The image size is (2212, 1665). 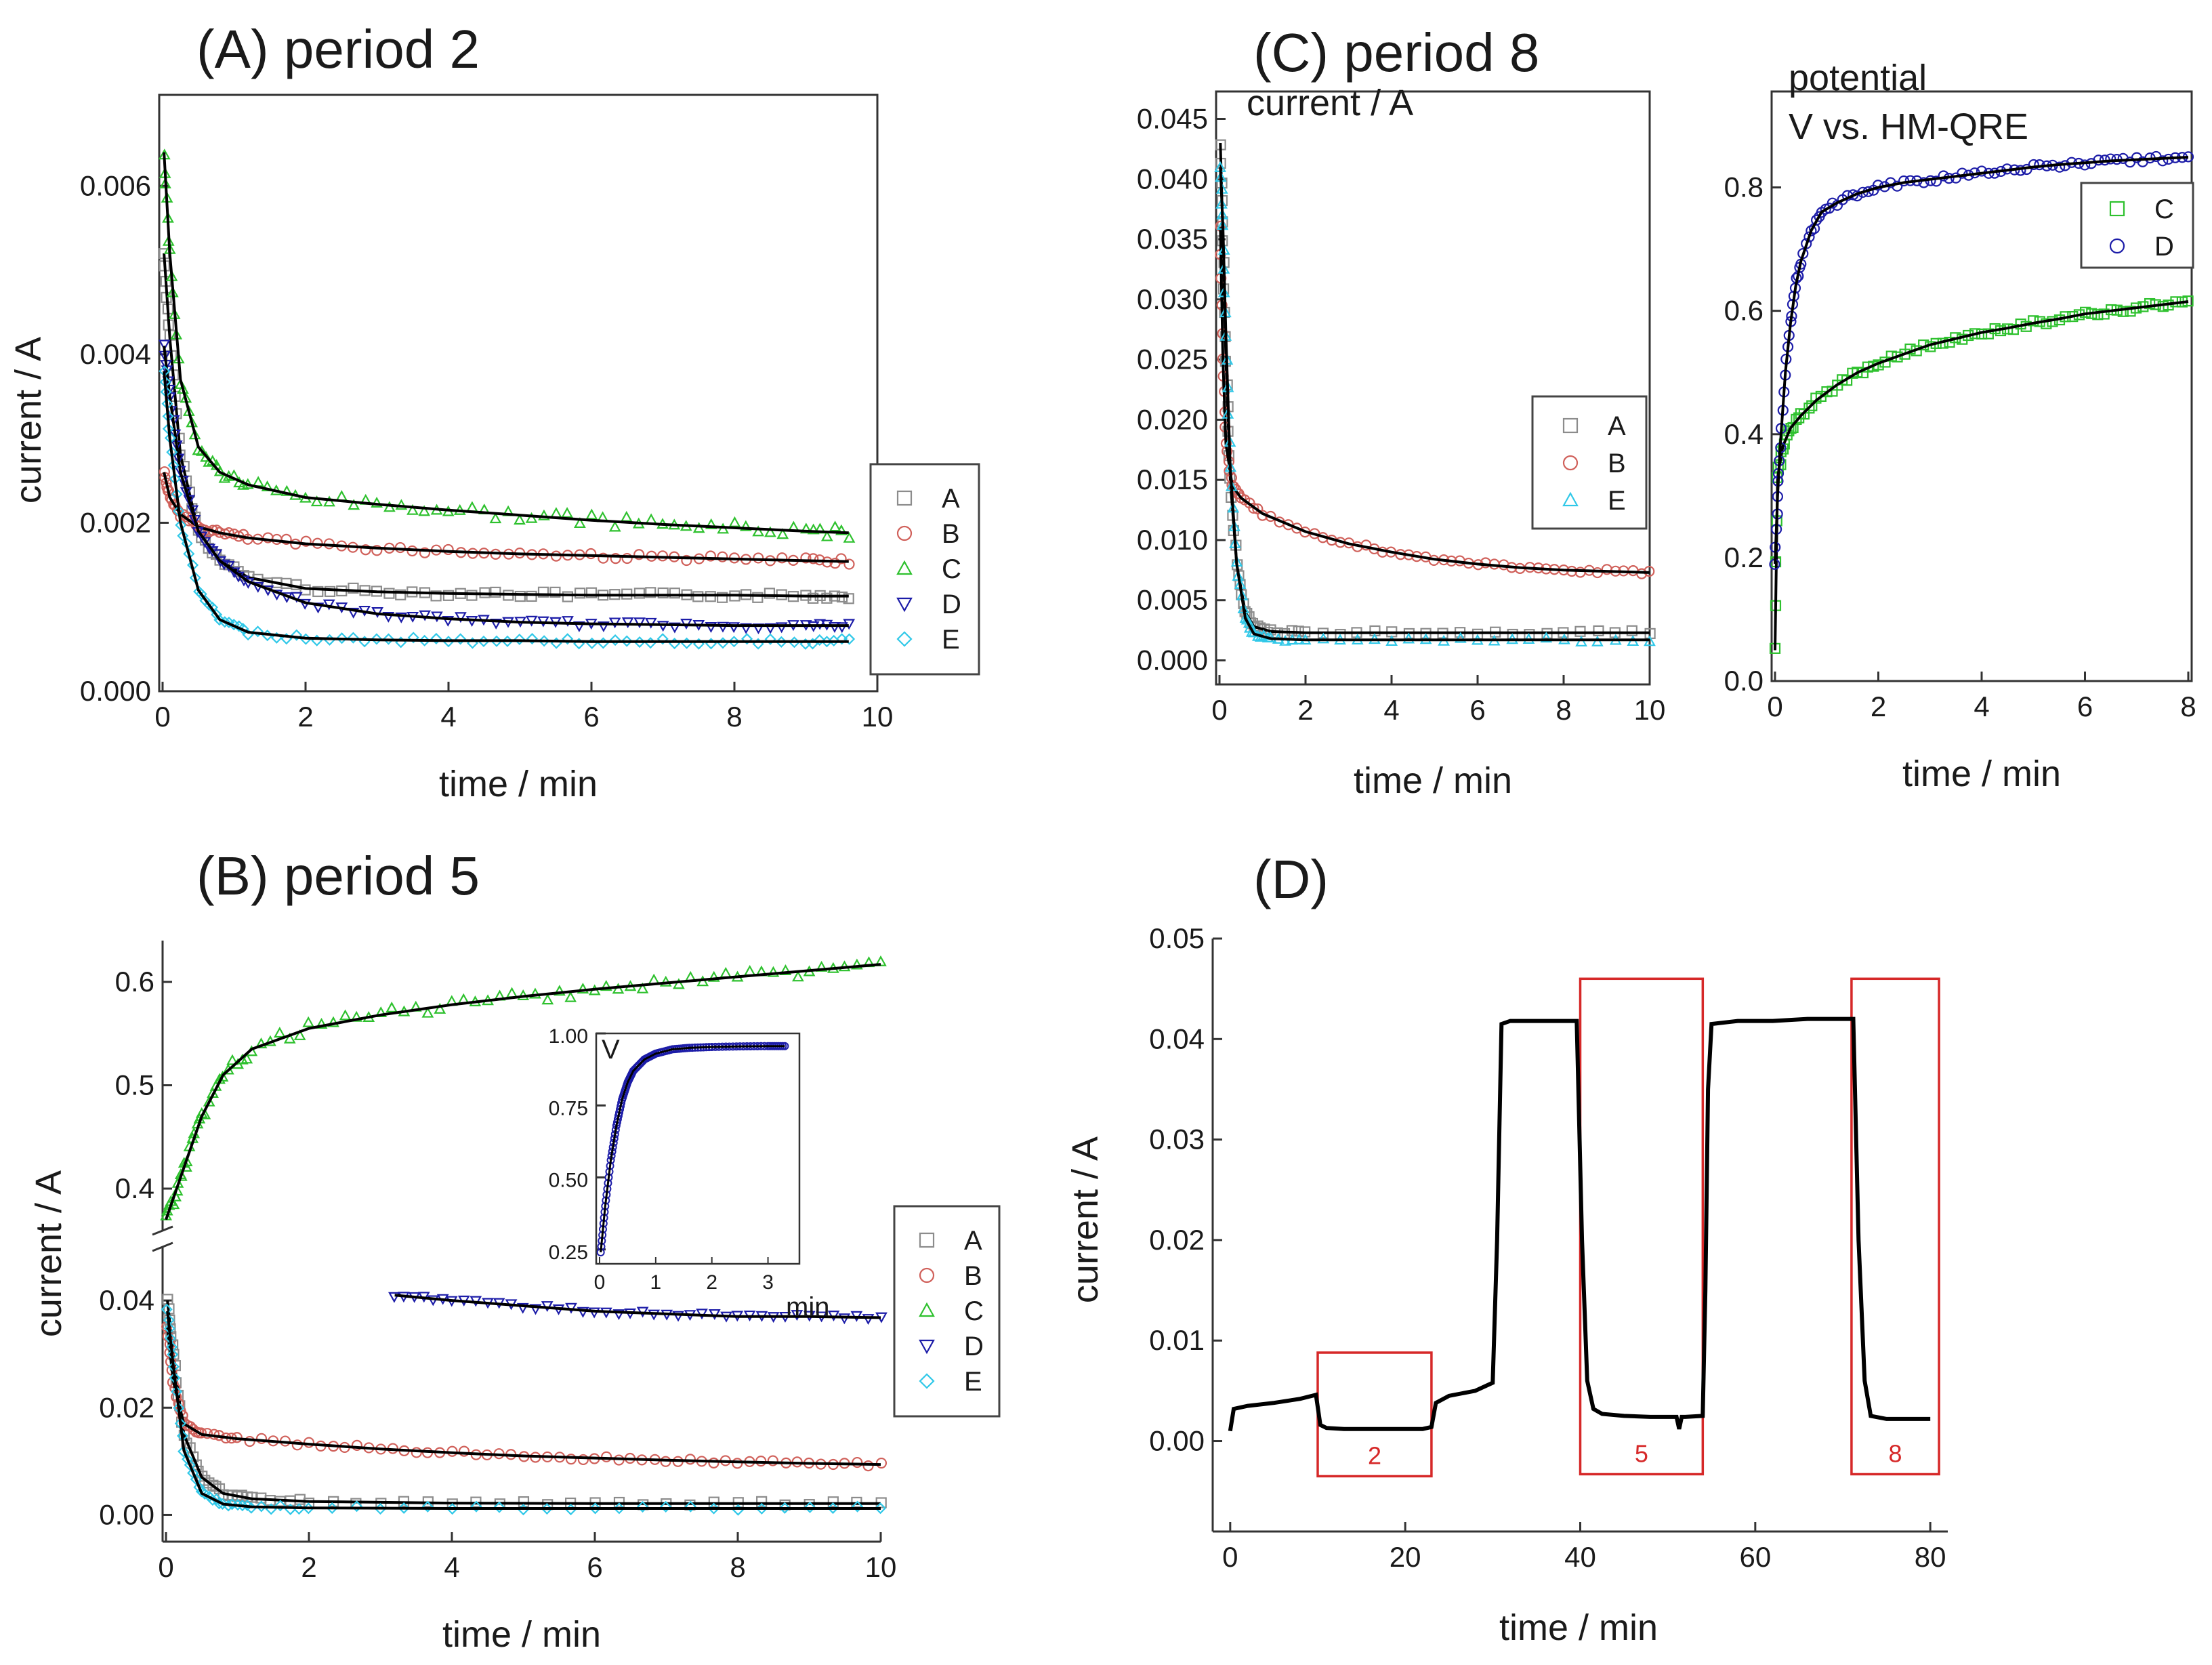 What do you see at coordinates (115, 354) in the screenshot?
I see `panel-a-ytick-label: 0.004` at bounding box center [115, 354].